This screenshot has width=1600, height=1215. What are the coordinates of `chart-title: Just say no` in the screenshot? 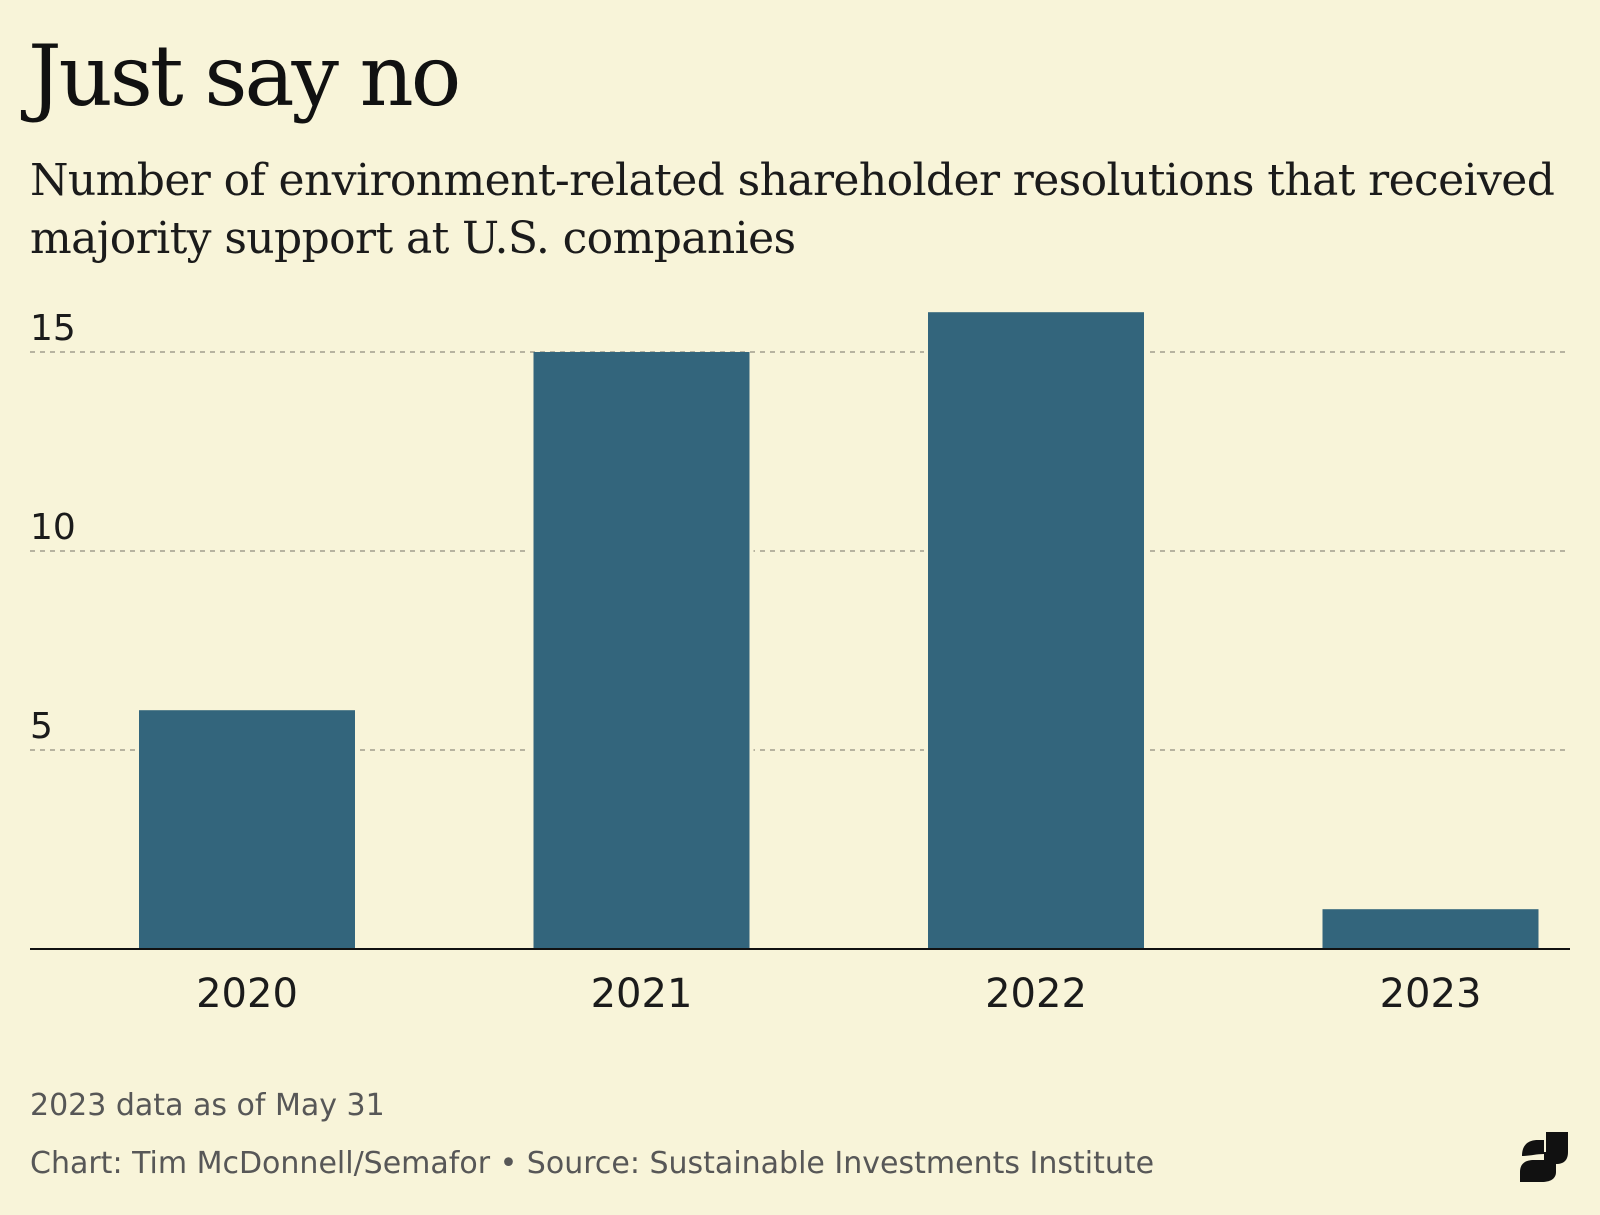 It's located at (244, 76).